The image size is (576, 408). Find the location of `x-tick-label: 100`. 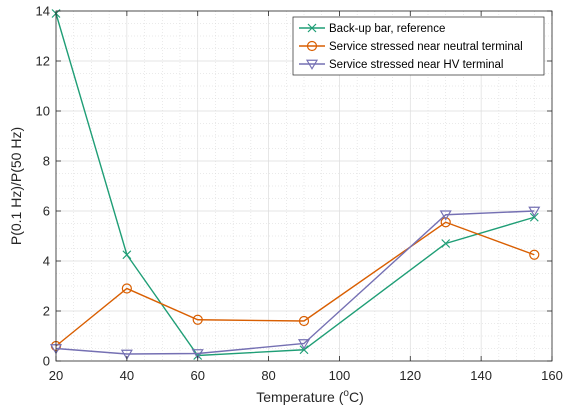

x-tick-label: 100 is located at coordinates (340, 375).